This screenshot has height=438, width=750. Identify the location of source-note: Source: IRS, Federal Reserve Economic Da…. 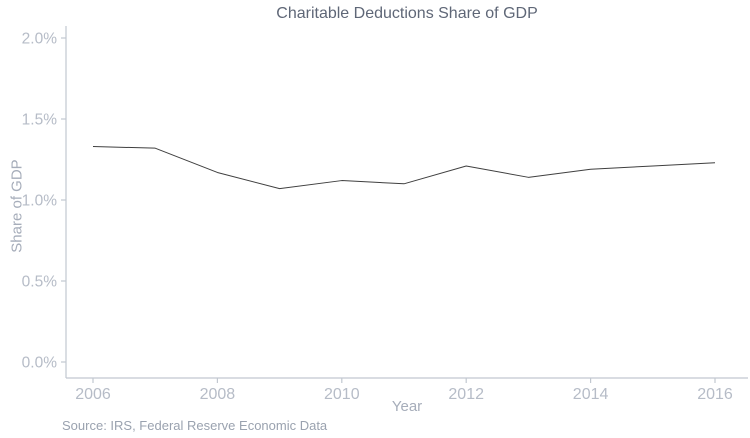
(195, 425).